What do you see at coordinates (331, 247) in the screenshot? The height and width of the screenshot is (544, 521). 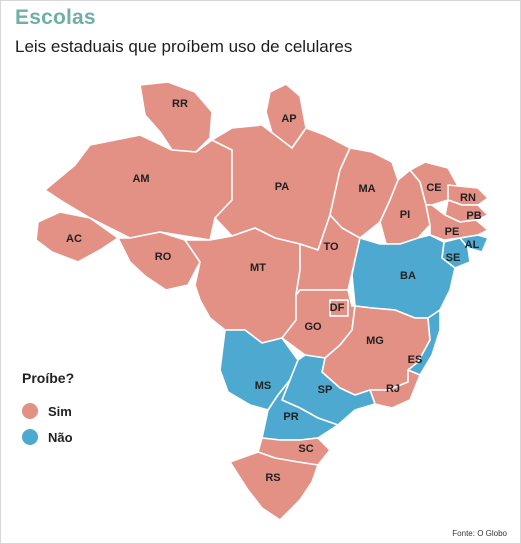 I see `label-TO: TO` at bounding box center [331, 247].